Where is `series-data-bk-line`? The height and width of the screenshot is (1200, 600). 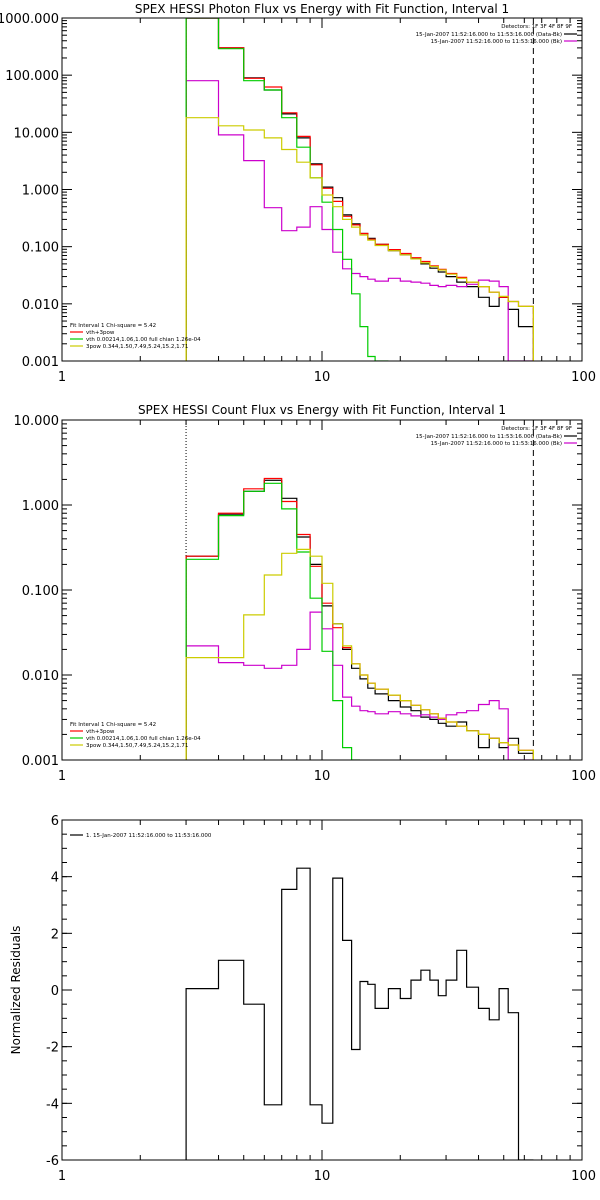 series-data-bk-line is located at coordinates (359, 619).